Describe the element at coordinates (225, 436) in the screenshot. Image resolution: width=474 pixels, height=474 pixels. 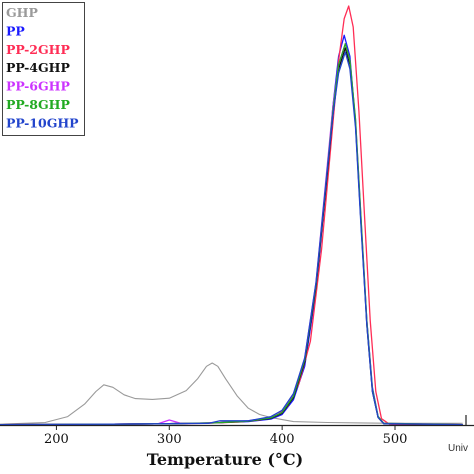
I see `x-axis-ticks: 200 300 400 500` at that location.